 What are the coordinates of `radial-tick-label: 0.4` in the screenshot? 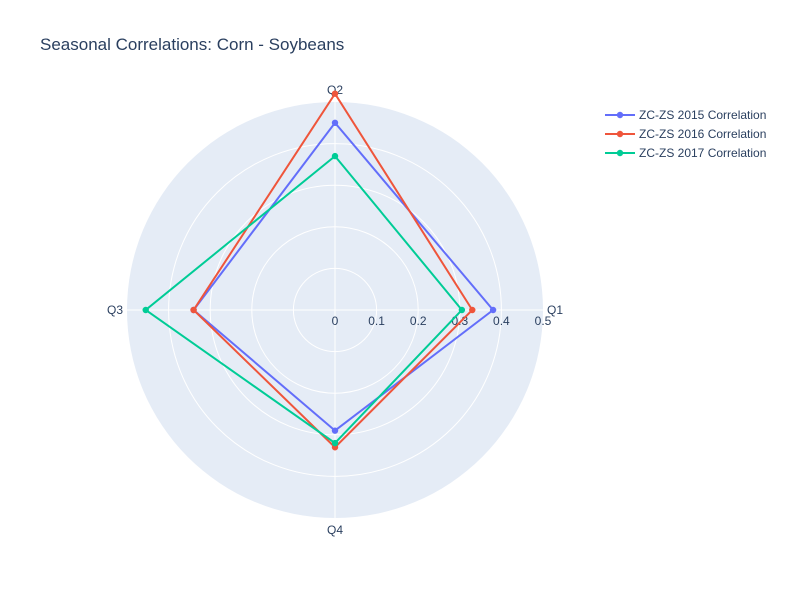 It's located at (501, 321).